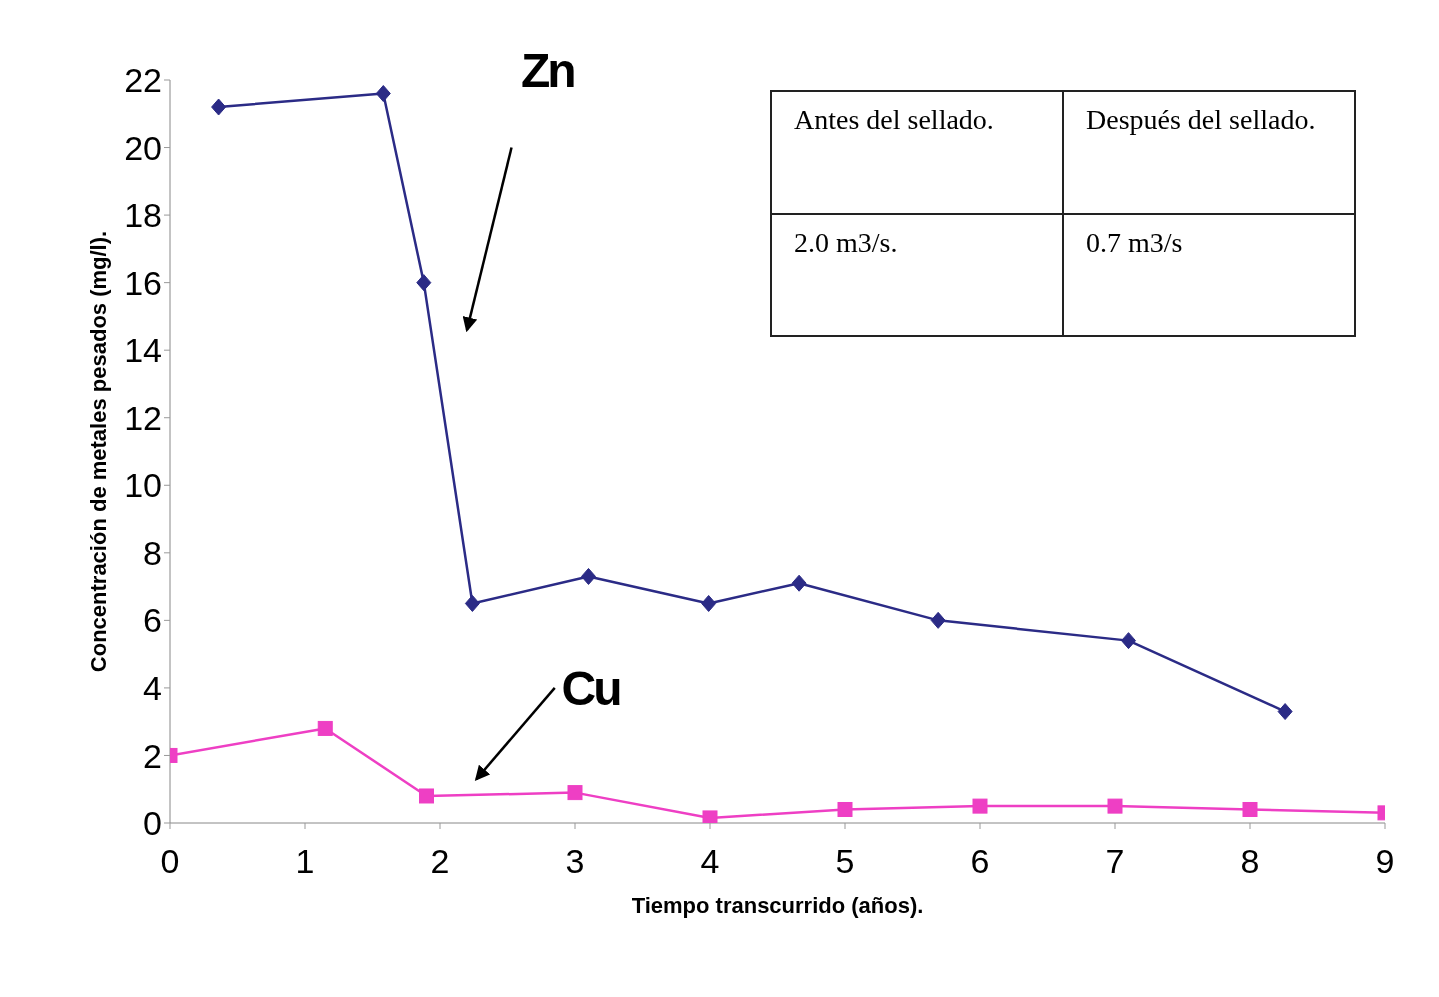  Describe the element at coordinates (710, 861) in the screenshot. I see `x-tick-label: 4` at that location.